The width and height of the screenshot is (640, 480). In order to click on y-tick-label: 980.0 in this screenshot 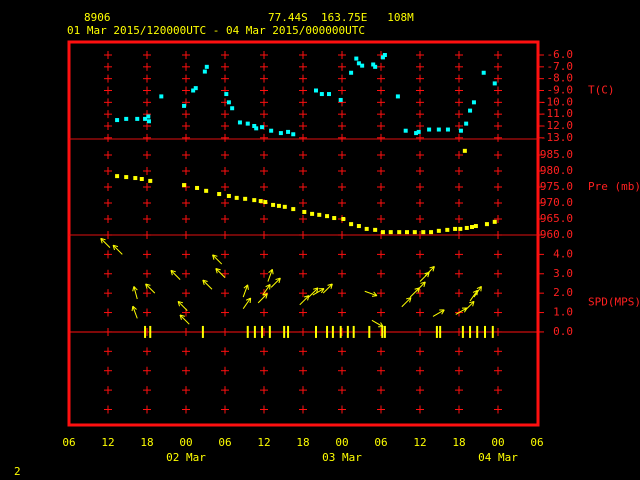, I will do `click(556, 170)`.